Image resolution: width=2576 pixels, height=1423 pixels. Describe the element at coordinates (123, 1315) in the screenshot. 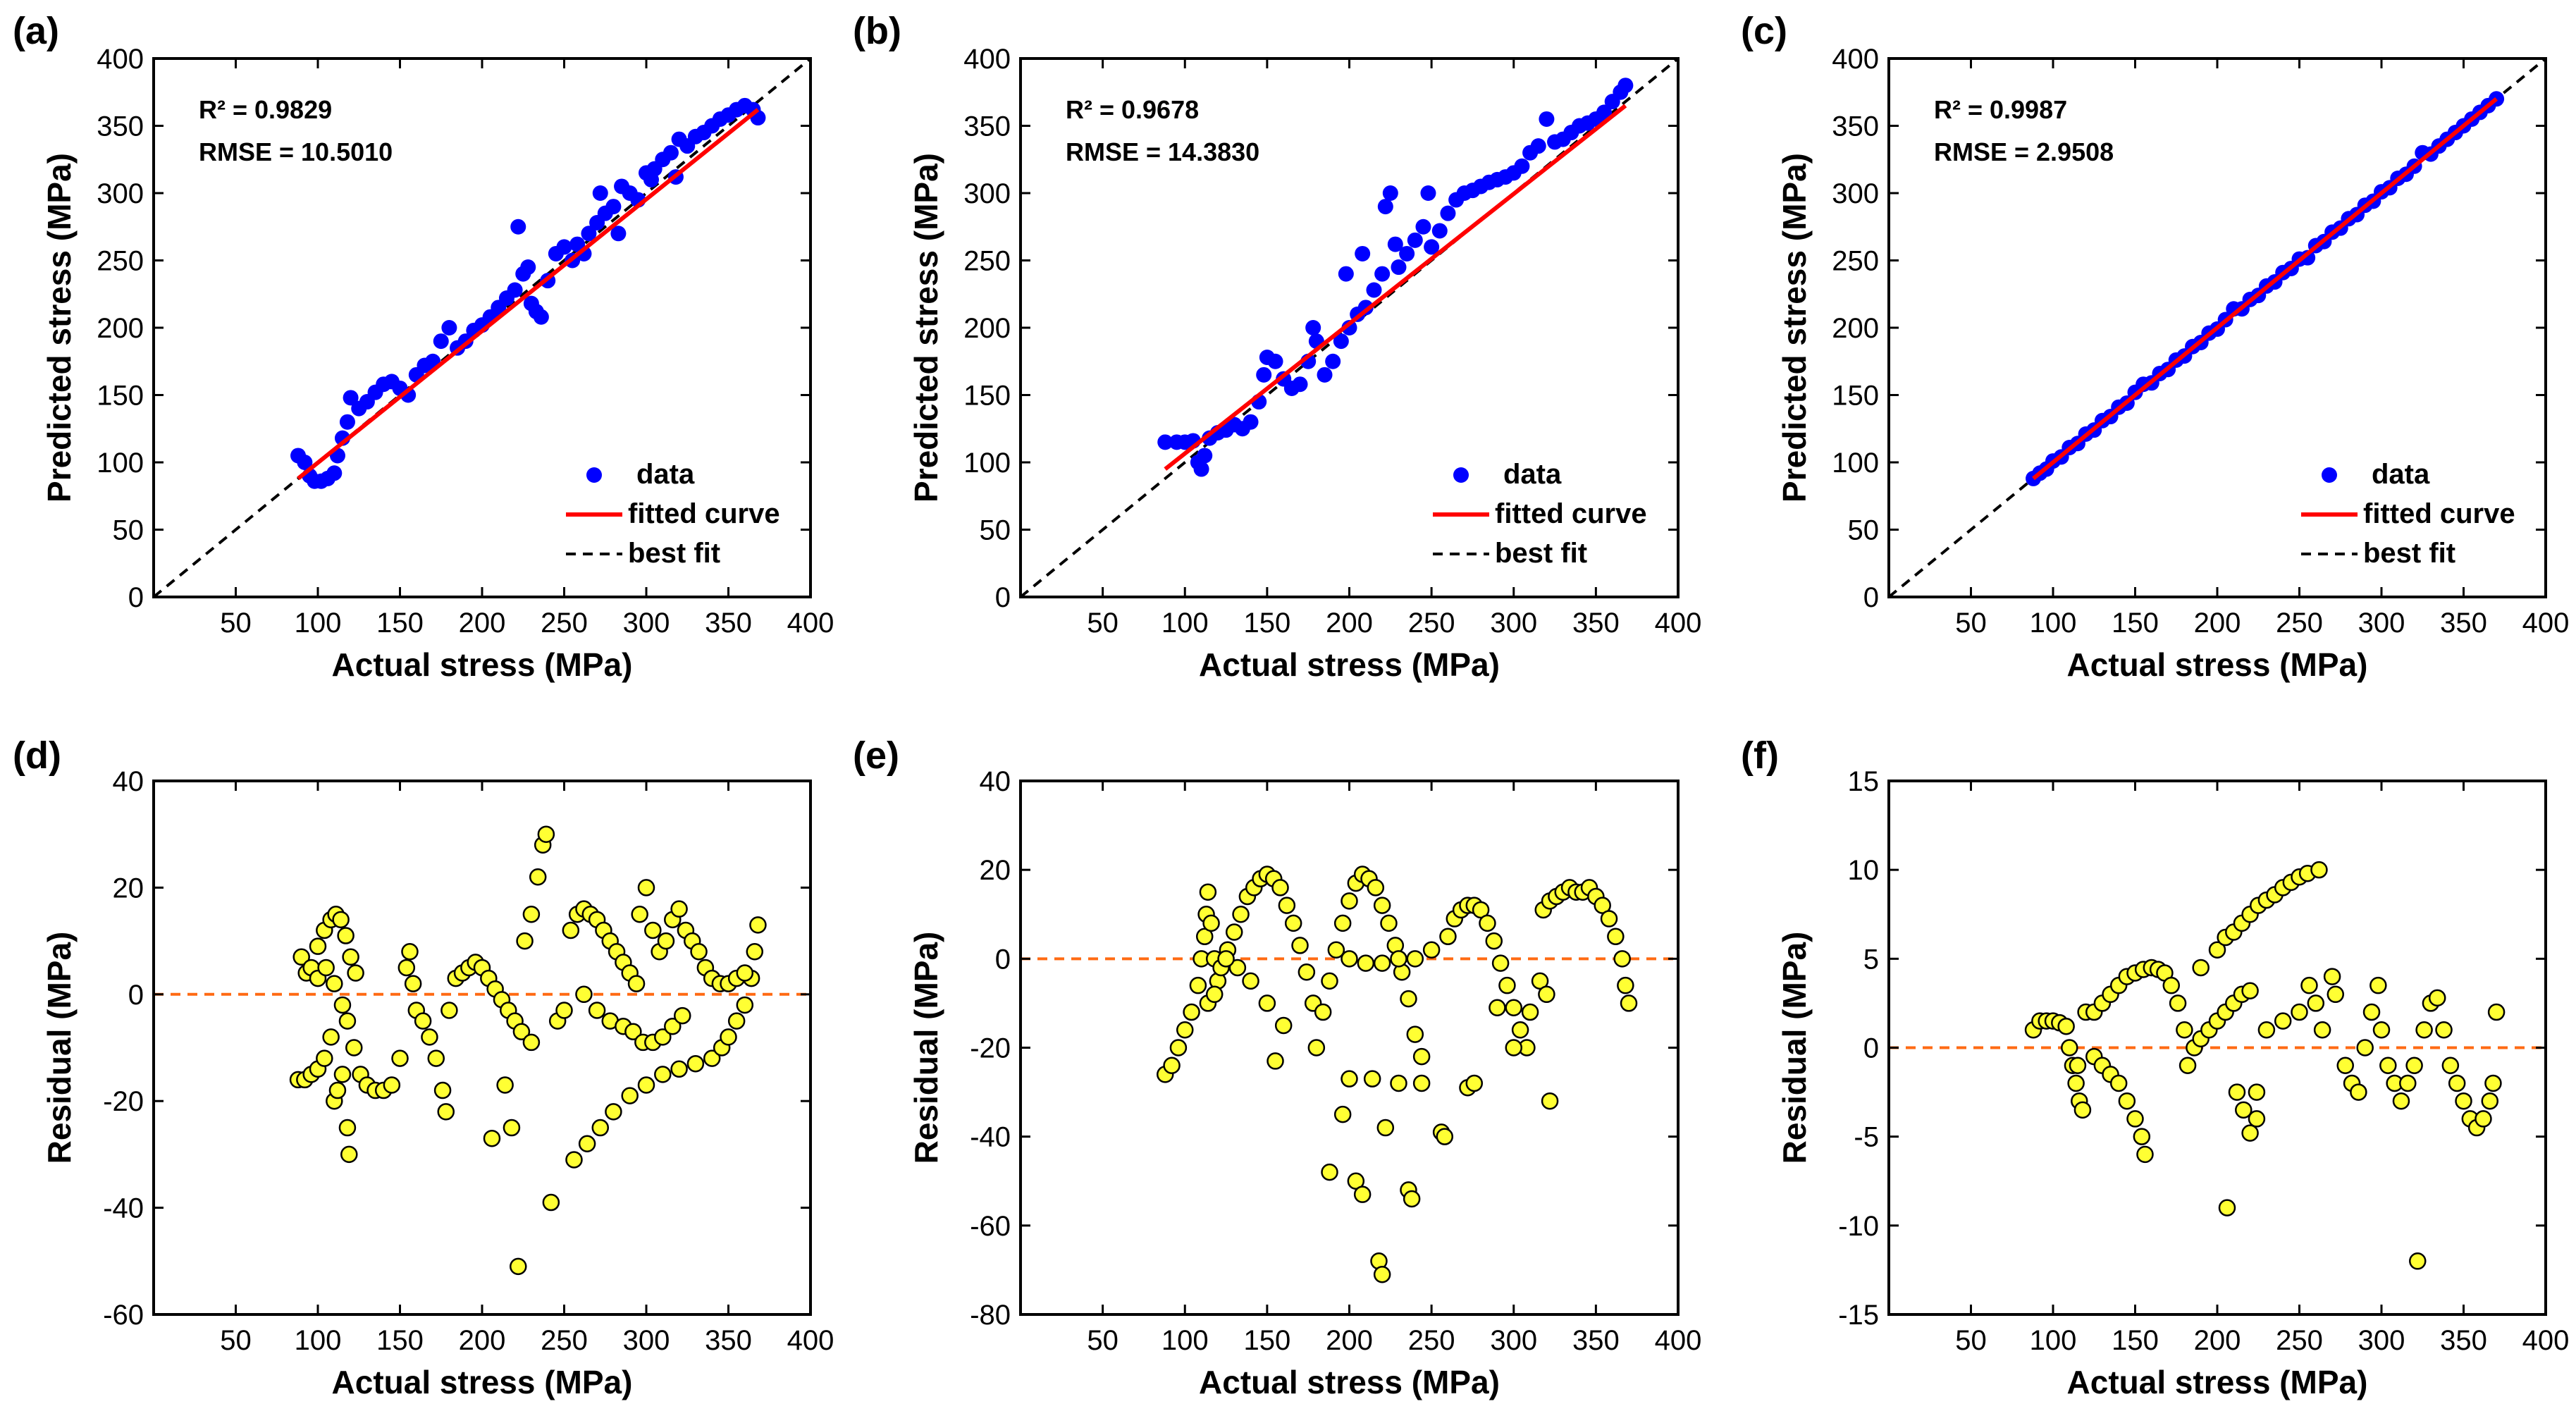

I see `y-tick-label: -60` at that location.